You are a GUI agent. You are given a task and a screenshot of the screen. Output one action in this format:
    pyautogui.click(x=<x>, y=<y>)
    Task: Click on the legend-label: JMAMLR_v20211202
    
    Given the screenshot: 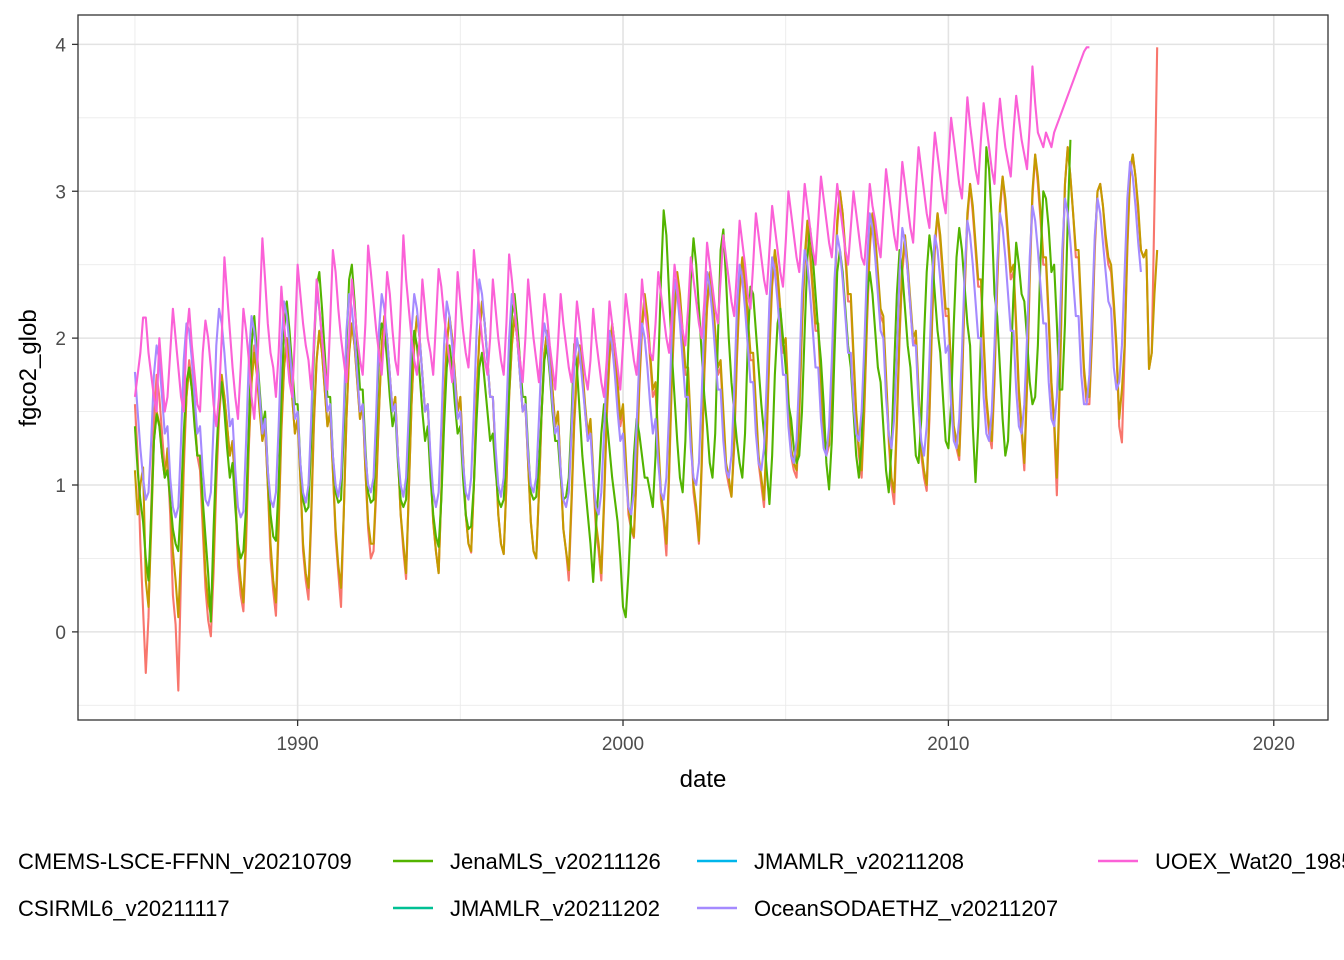 What is the action you would take?
    pyautogui.click(x=555, y=908)
    